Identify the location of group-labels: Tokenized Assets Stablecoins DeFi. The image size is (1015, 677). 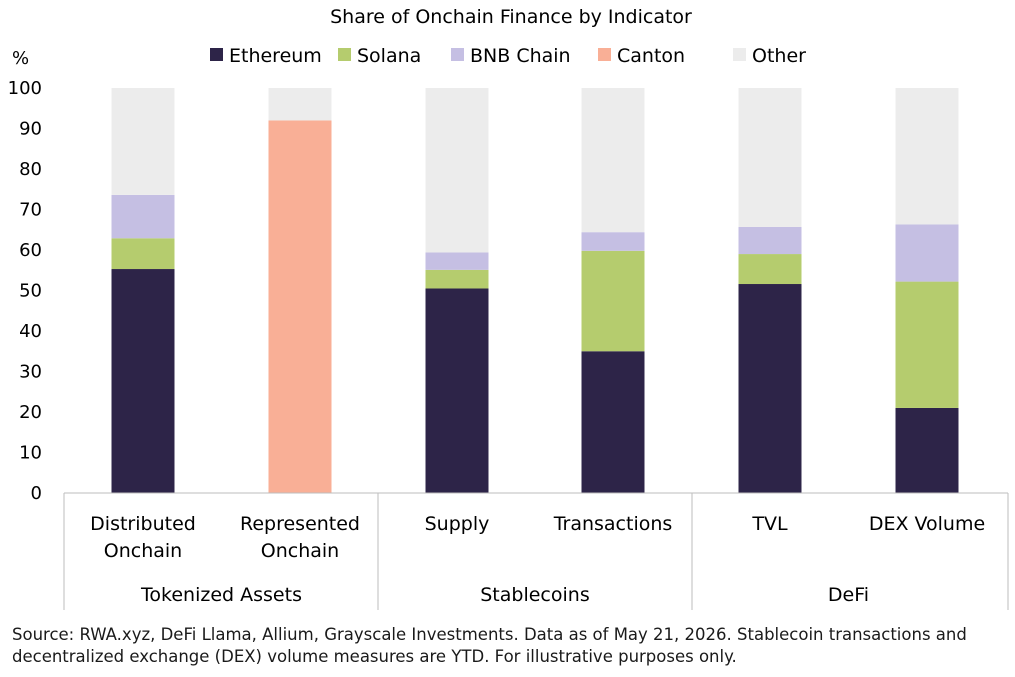
(504, 595).